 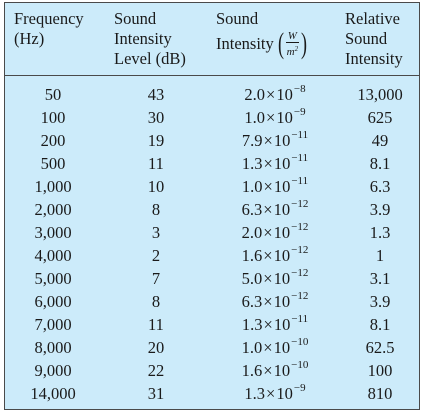 I want to click on header-frequency-unit: (Hz), so click(x=29, y=38).